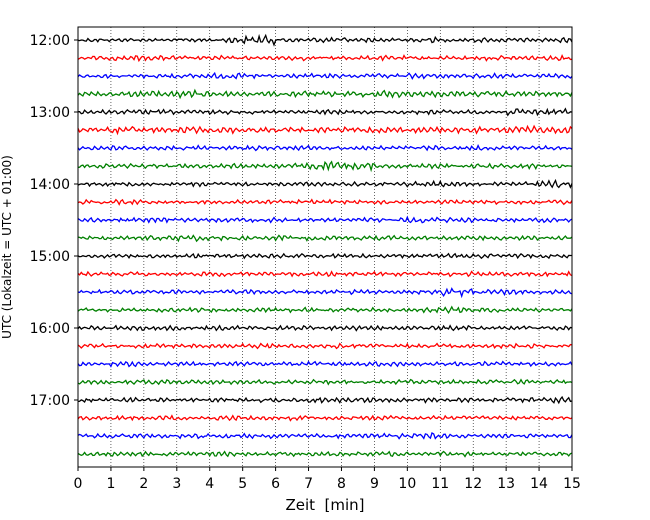 The height and width of the screenshot is (520, 650). What do you see at coordinates (50, 113) in the screenshot?
I see `y-tick-label: 13:00` at bounding box center [50, 113].